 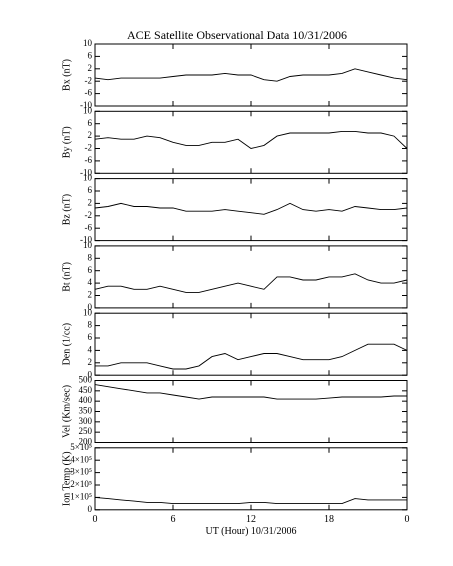 I want to click on y-tick-label: 250, so click(x=86, y=431).